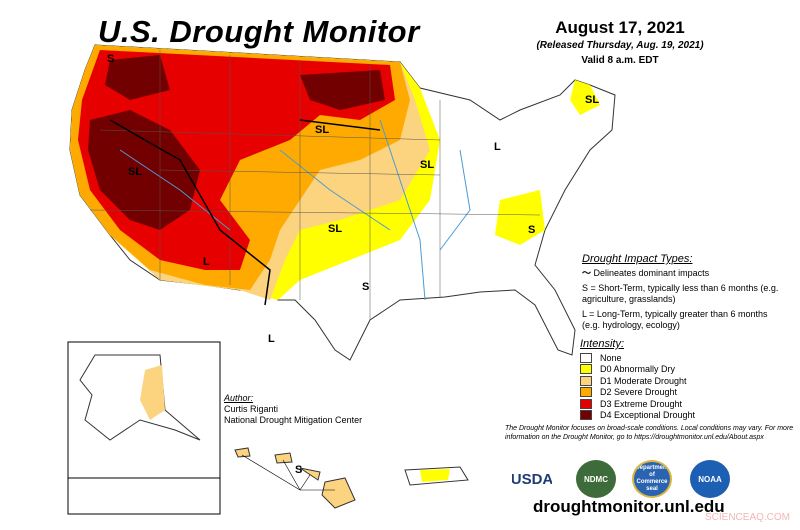  I want to click on alaska-shape, so click(140, 397).